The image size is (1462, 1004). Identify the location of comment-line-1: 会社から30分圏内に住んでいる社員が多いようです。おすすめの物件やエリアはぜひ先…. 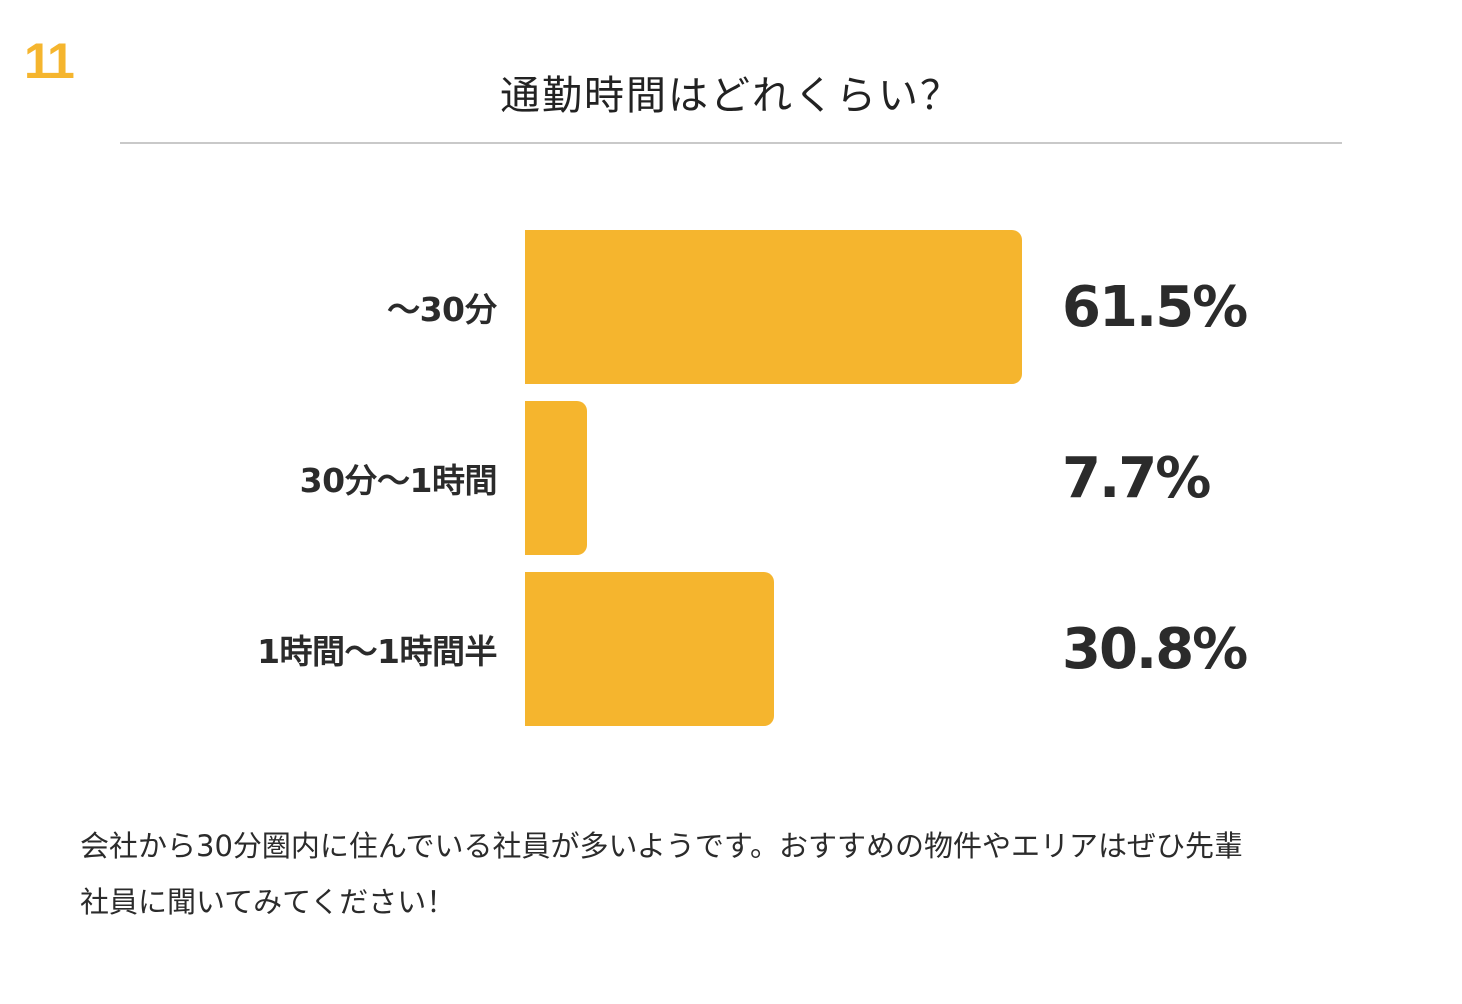
(661, 846).